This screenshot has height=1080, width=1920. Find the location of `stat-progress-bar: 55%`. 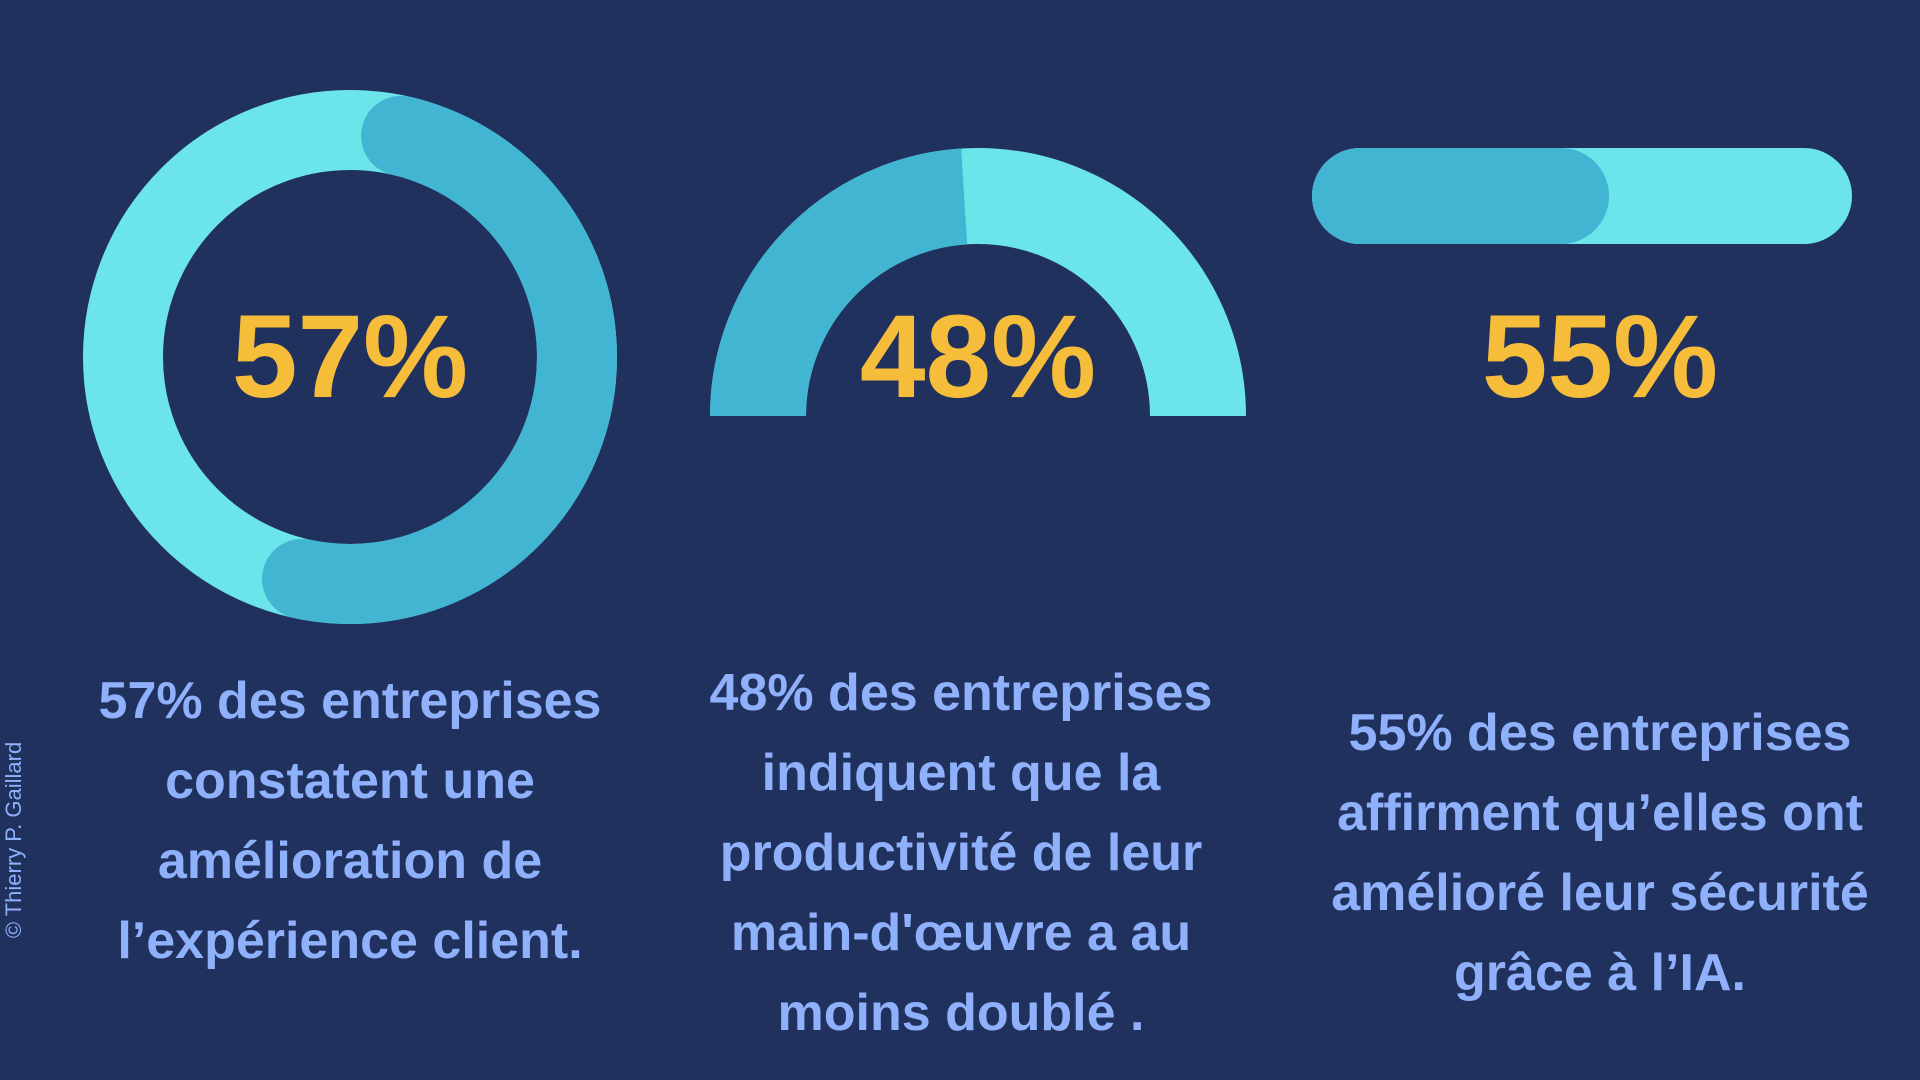

stat-progress-bar: 55% is located at coordinates (1582, 285).